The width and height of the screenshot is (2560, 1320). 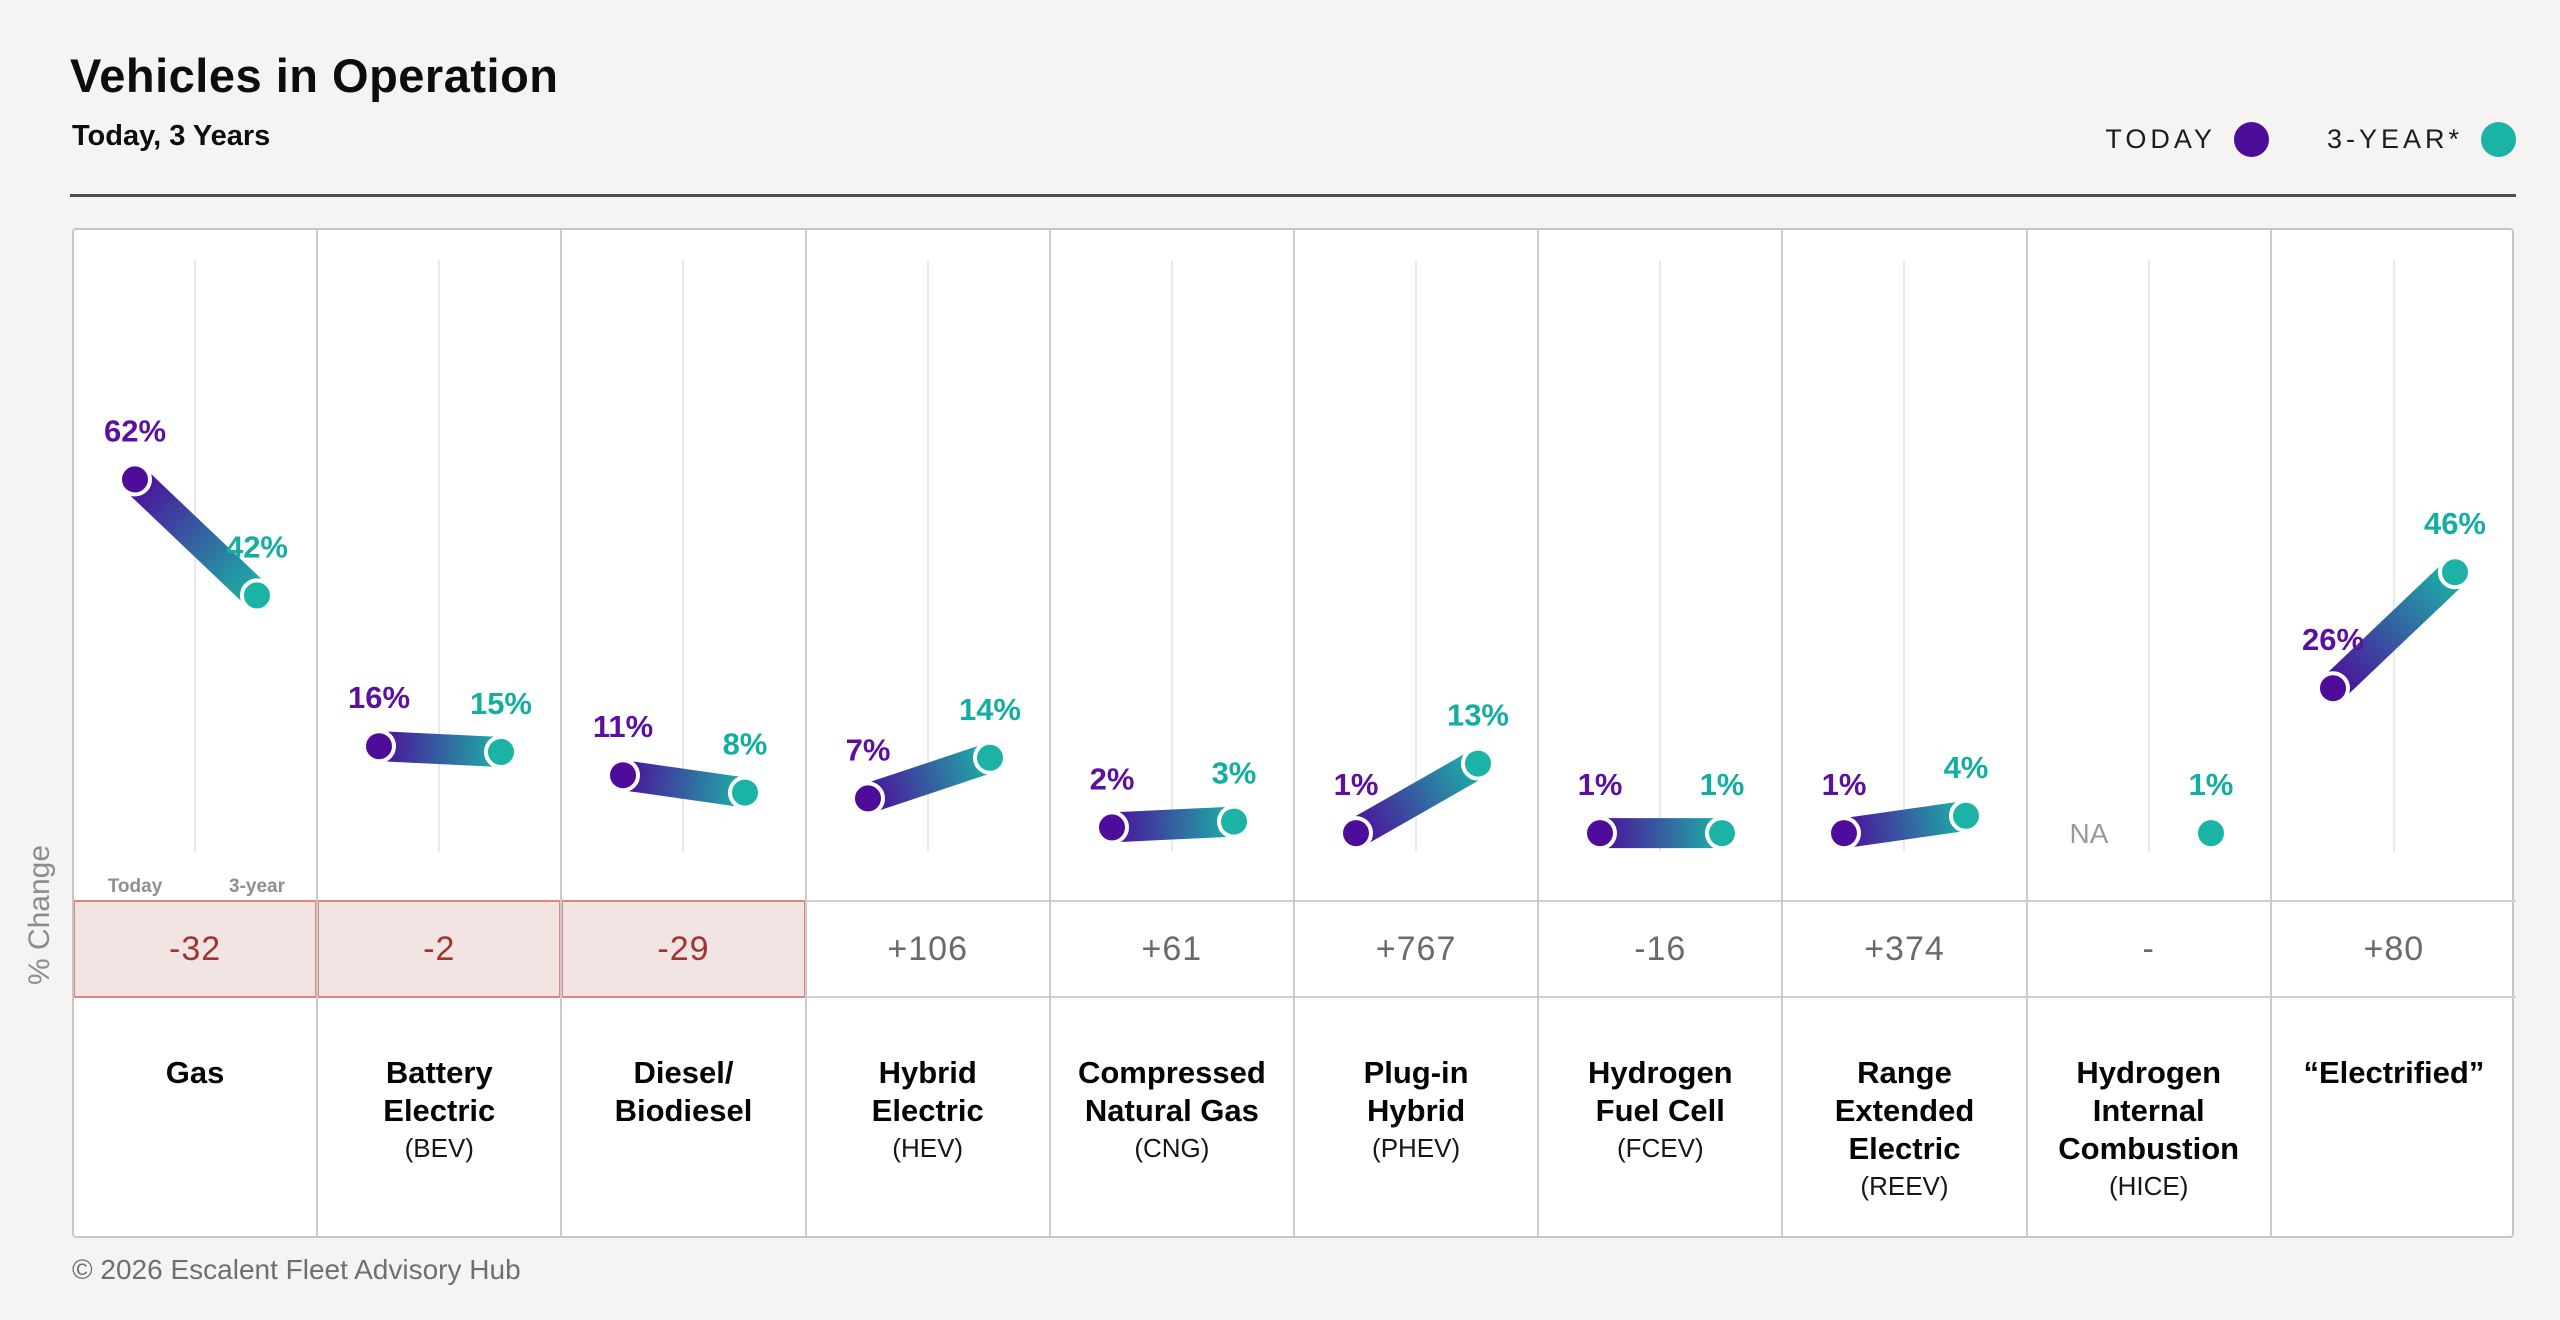 I want to click on pct-change-cell: -16, so click(x=1660, y=949).